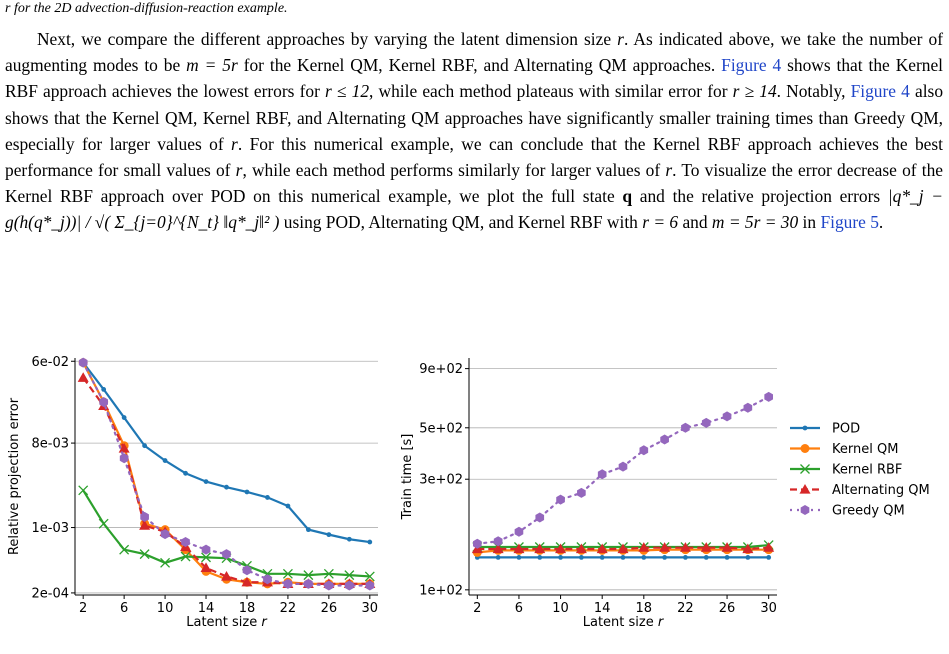 The width and height of the screenshot is (949, 654). I want to click on para-text: . Notably,, so click(813, 91).